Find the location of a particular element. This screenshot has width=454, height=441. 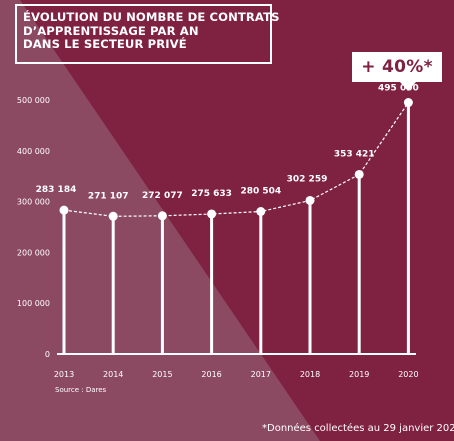

y-tick-label: 0 is located at coordinates (47, 354).